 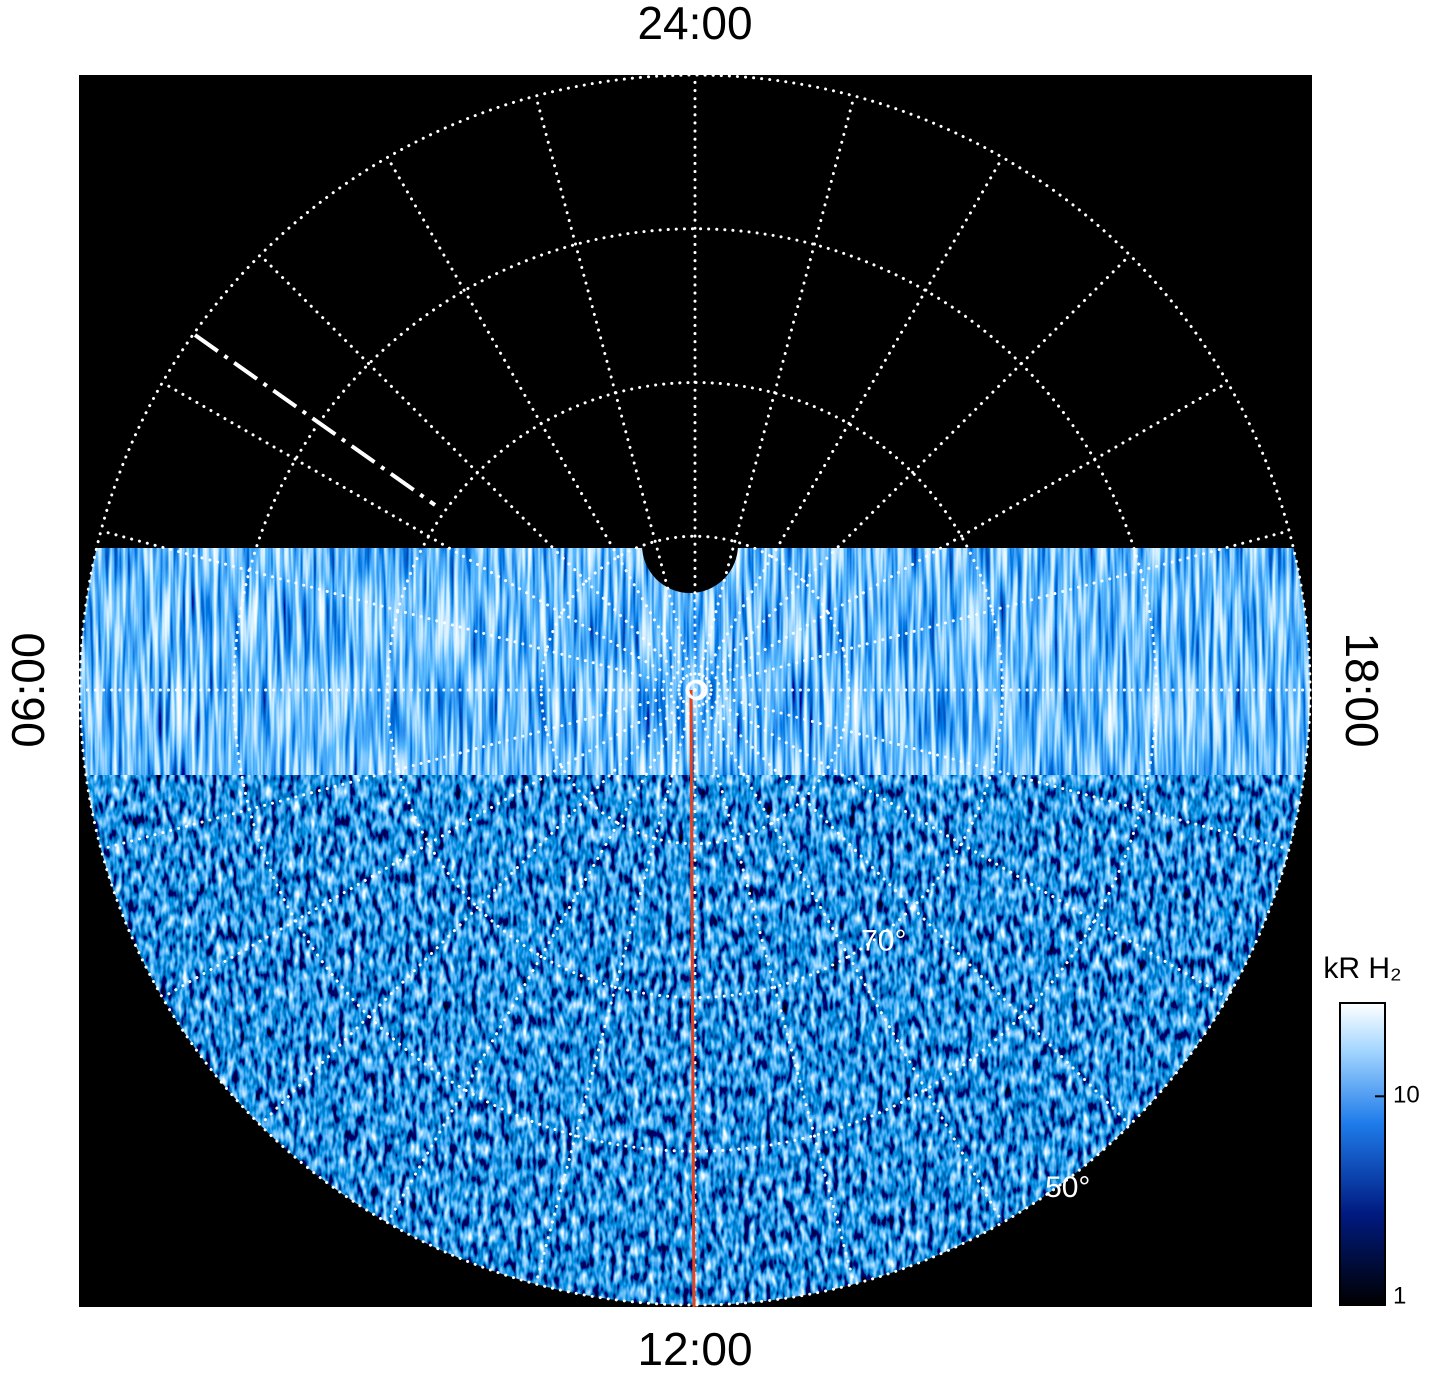 What do you see at coordinates (315, 420) in the screenshot?
I see `dash-line` at bounding box center [315, 420].